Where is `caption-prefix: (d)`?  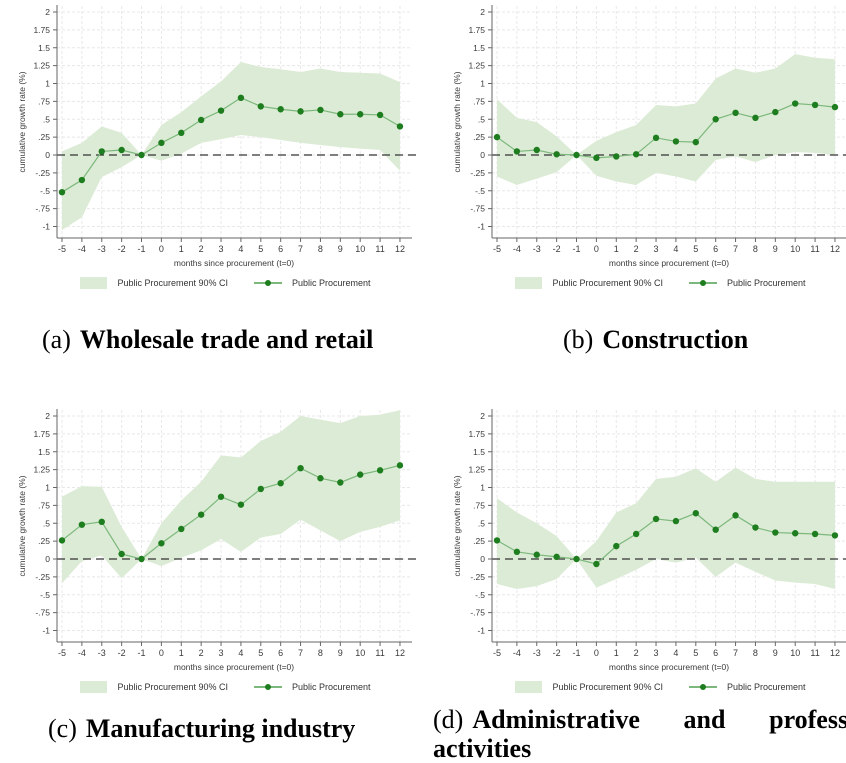 caption-prefix: (d) is located at coordinates (448, 719).